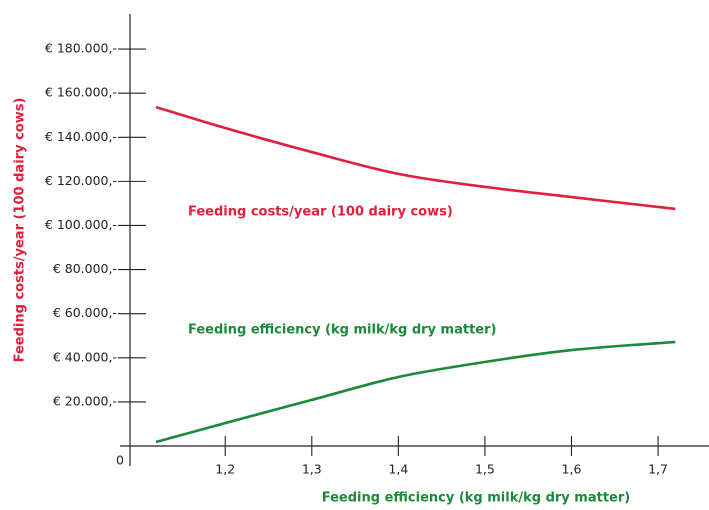 The width and height of the screenshot is (709, 510). What do you see at coordinates (312, 469) in the screenshot?
I see `x-tick-label: 1,3` at bounding box center [312, 469].